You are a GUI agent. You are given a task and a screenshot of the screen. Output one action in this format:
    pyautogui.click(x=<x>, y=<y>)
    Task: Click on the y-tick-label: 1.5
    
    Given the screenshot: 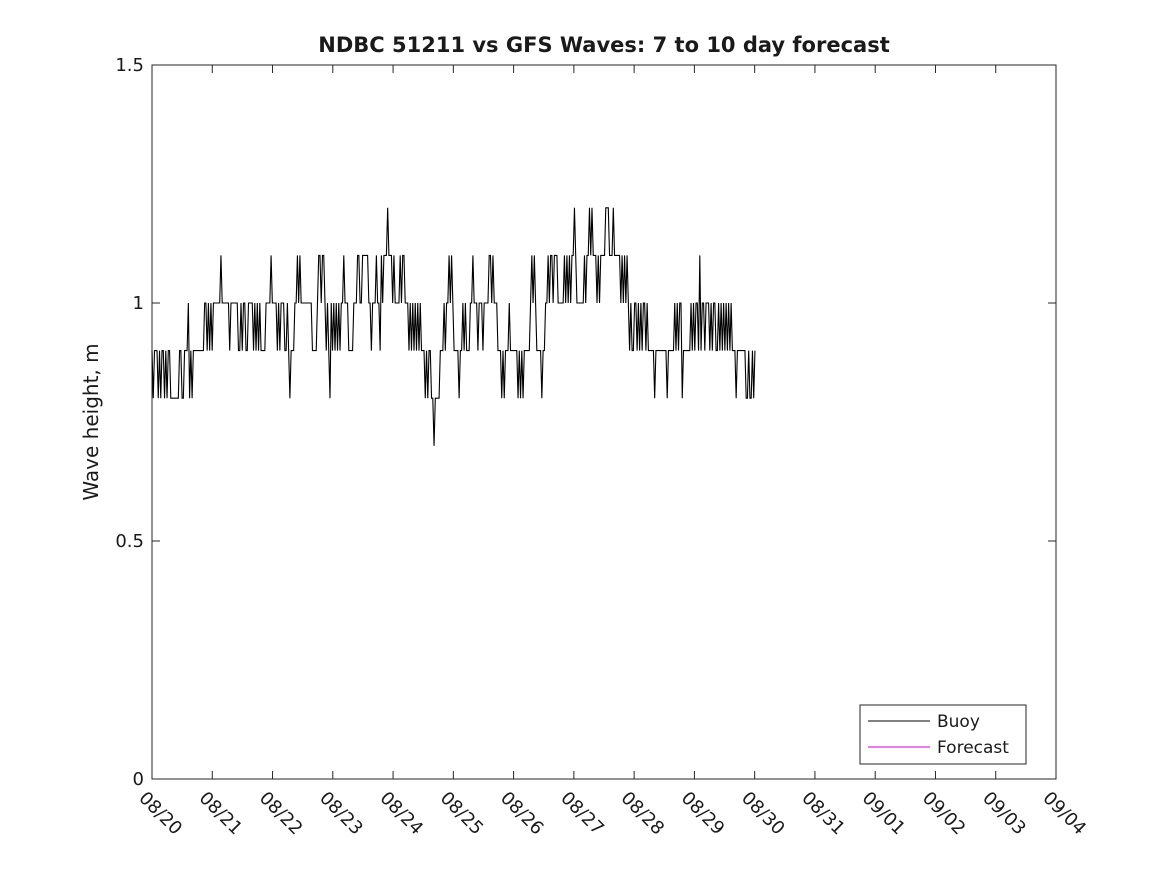 What is the action you would take?
    pyautogui.click(x=129, y=65)
    